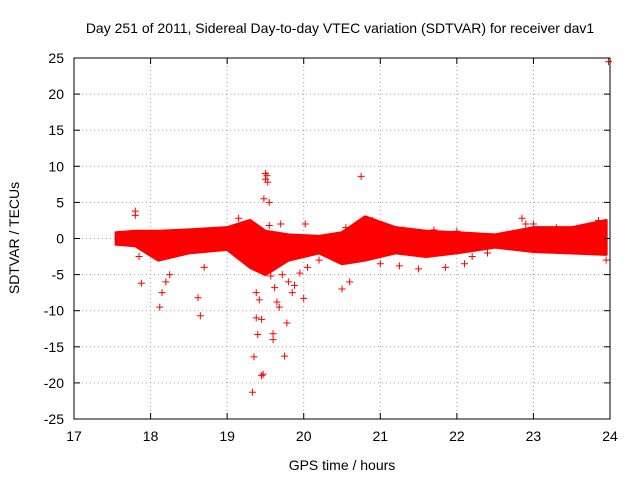 The width and height of the screenshot is (640, 480). Describe the element at coordinates (14, 238) in the screenshot. I see `y-axis-label: SDTVAR / TECUs` at that location.